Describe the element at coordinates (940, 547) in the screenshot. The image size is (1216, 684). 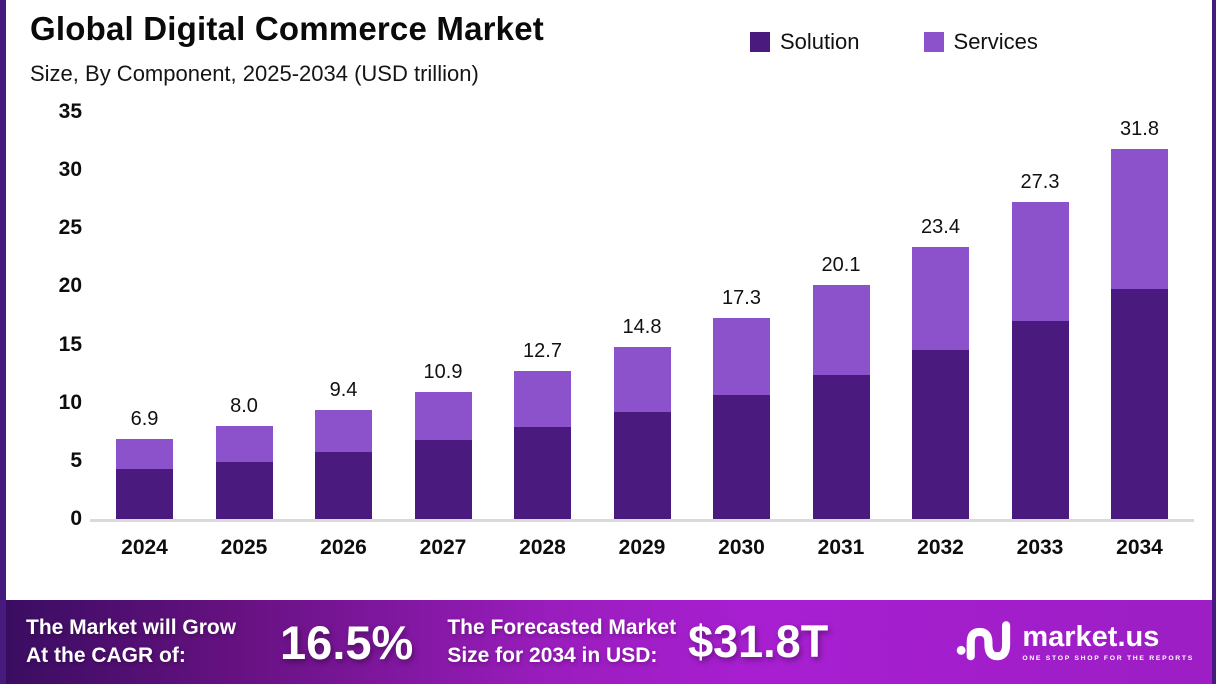
I see `x-tick-label: 2032` at that location.